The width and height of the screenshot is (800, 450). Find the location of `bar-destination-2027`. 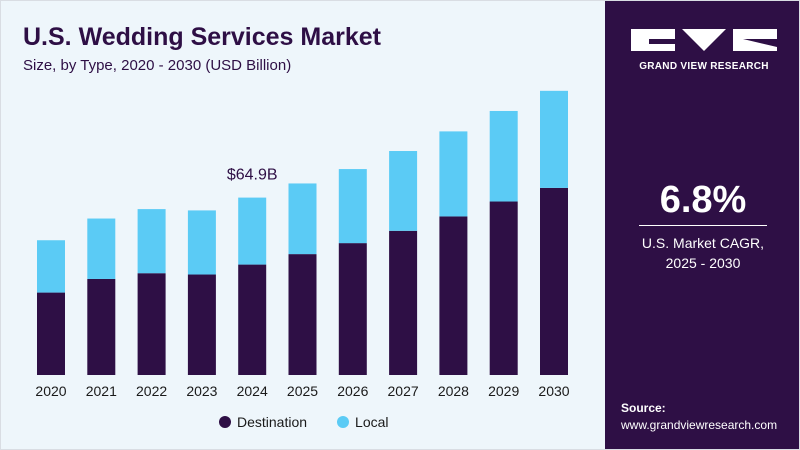

bar-destination-2027 is located at coordinates (403, 302).